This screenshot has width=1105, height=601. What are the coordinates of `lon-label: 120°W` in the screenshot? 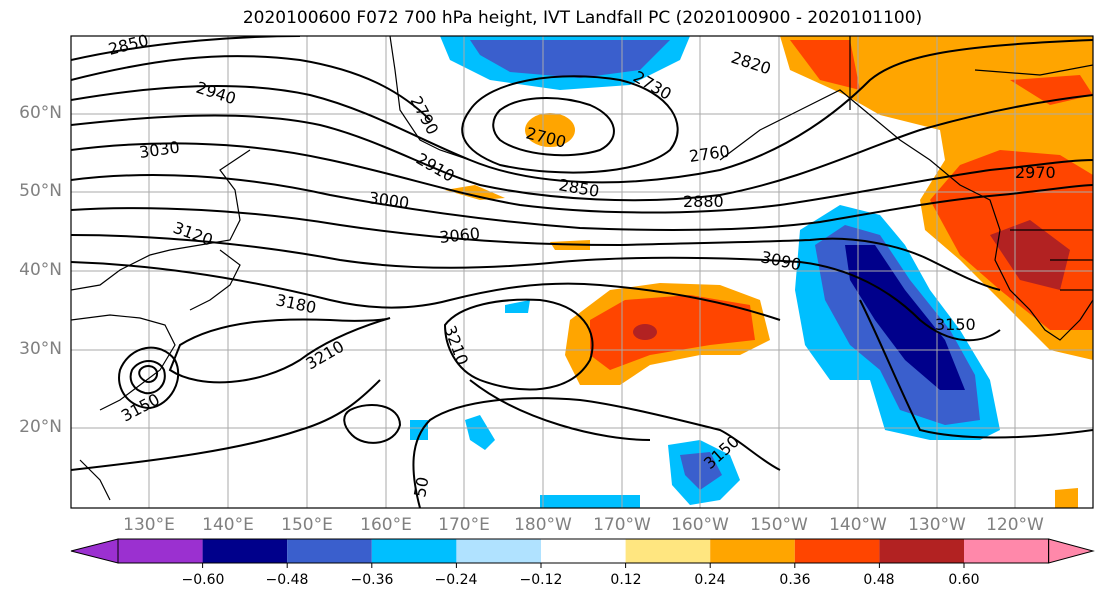 It's located at (1015, 525).